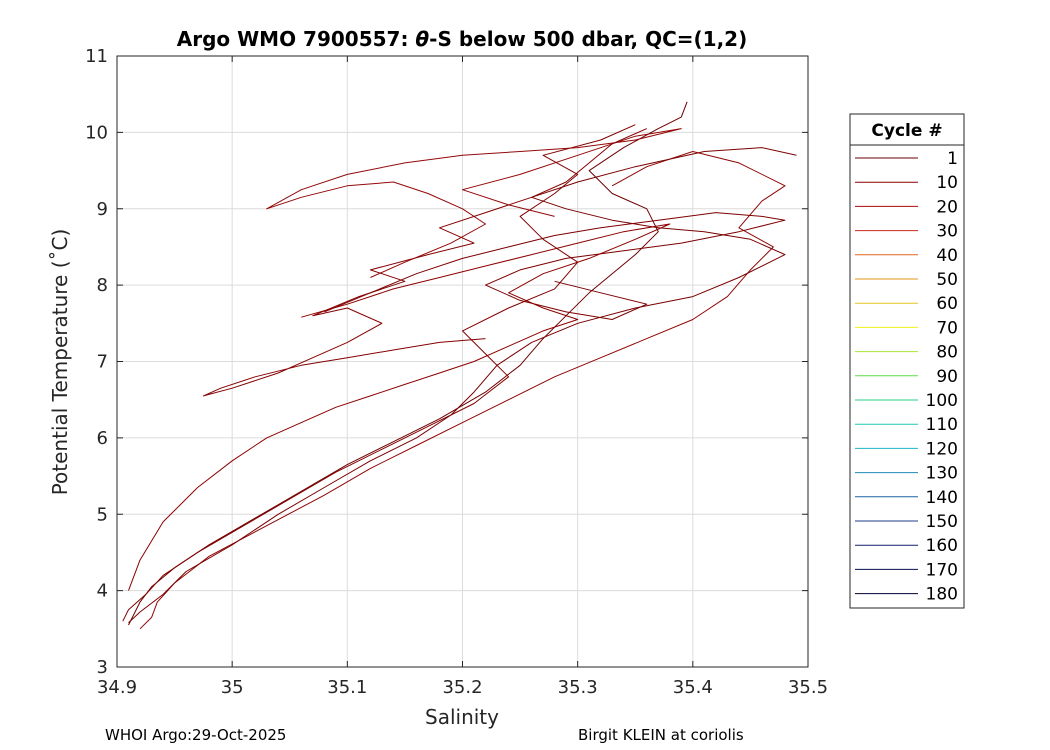 This screenshot has height=750, width=1050. I want to click on legend-entry-label: 180, so click(942, 595).